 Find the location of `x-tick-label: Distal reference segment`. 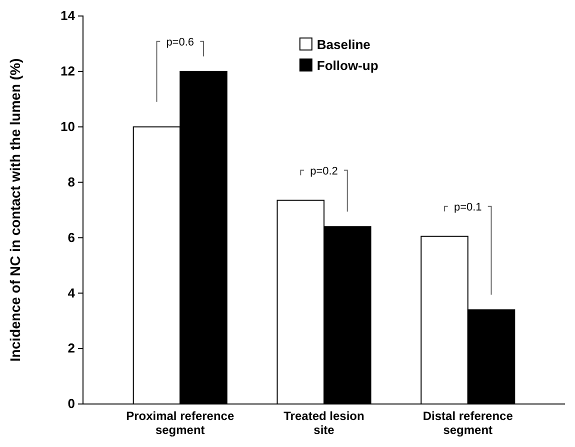

x-tick-label: Distal reference segment is located at coordinates (468, 423).